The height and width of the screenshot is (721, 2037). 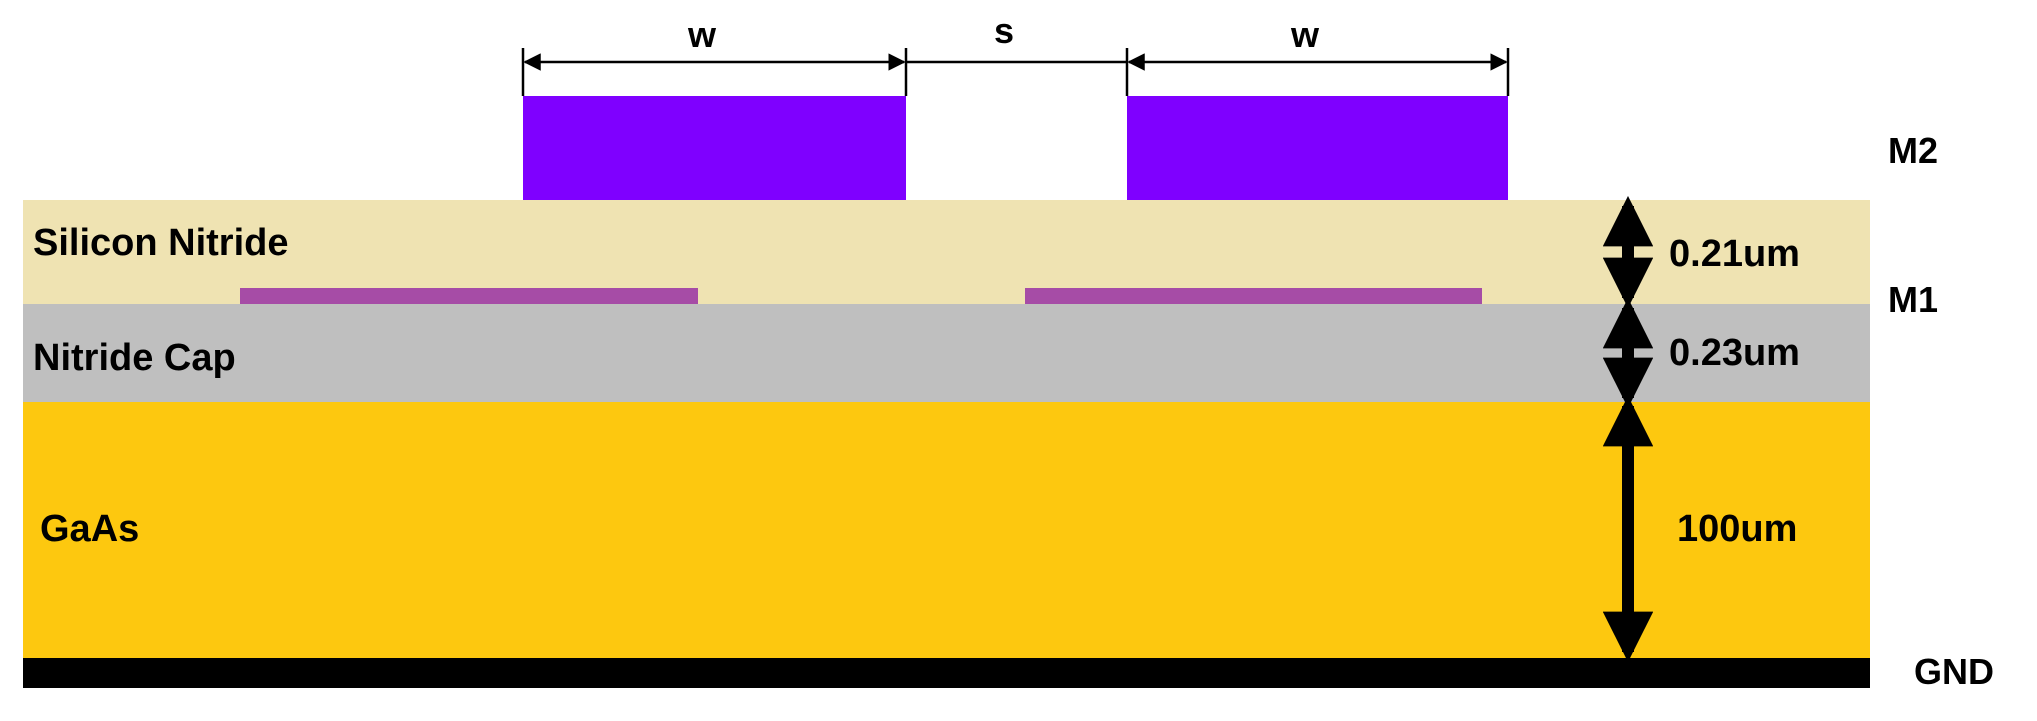 What do you see at coordinates (946, 353) in the screenshot?
I see `nitride-cap-layer` at bounding box center [946, 353].